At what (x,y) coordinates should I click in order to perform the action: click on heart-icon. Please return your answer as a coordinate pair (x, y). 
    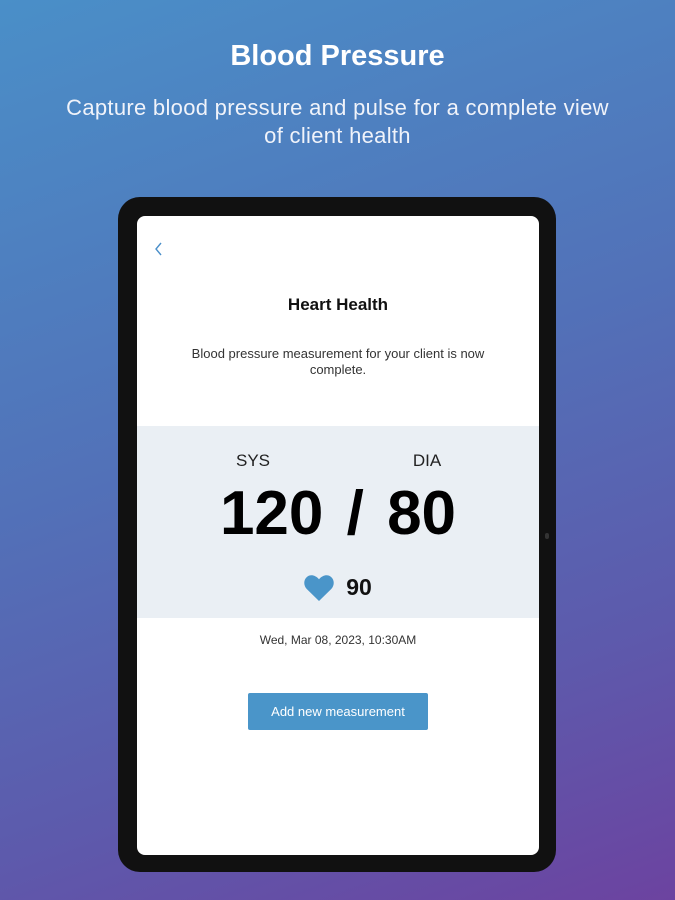
    Looking at the image, I should click on (319, 587).